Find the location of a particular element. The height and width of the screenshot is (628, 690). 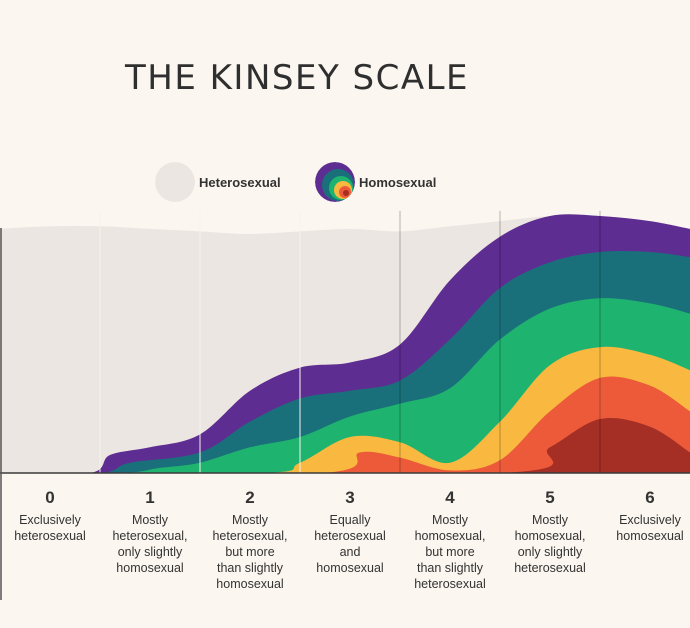

tick-description-2-2: but more is located at coordinates (249, 552).